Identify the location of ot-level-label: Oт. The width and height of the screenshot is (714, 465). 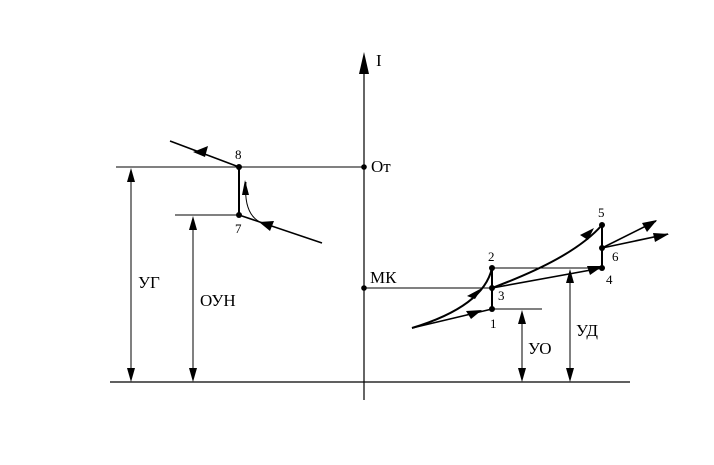
(381, 166).